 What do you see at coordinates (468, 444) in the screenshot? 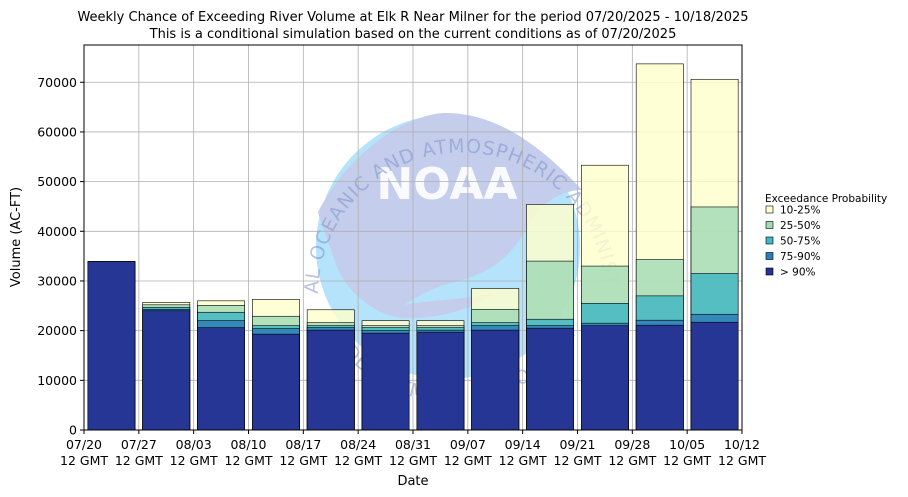
I see `x-tick-label-date: 09/07` at bounding box center [468, 444].